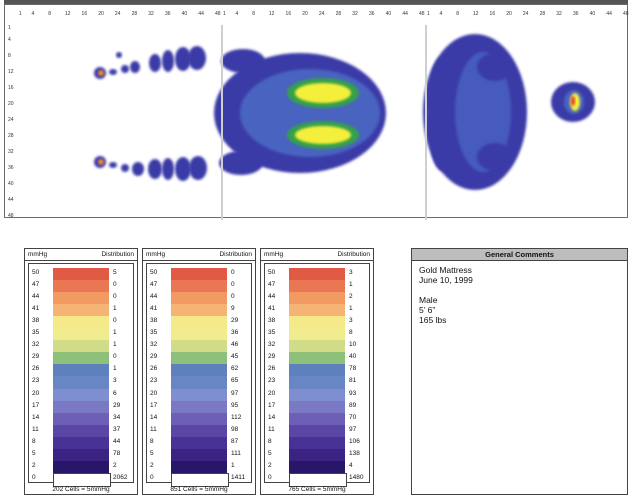 The image size is (631, 499). Describe the element at coordinates (34, 477) in the screenshot. I see `pressure-value: 0` at that location.